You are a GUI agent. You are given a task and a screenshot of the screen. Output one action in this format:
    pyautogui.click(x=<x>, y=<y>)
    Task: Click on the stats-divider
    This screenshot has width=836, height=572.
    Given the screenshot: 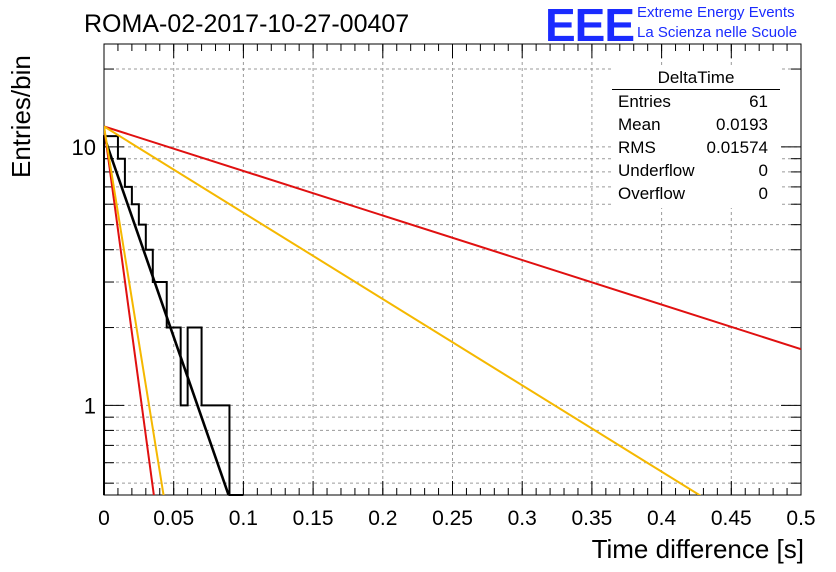 What is the action you would take?
    pyautogui.click(x=696, y=89)
    